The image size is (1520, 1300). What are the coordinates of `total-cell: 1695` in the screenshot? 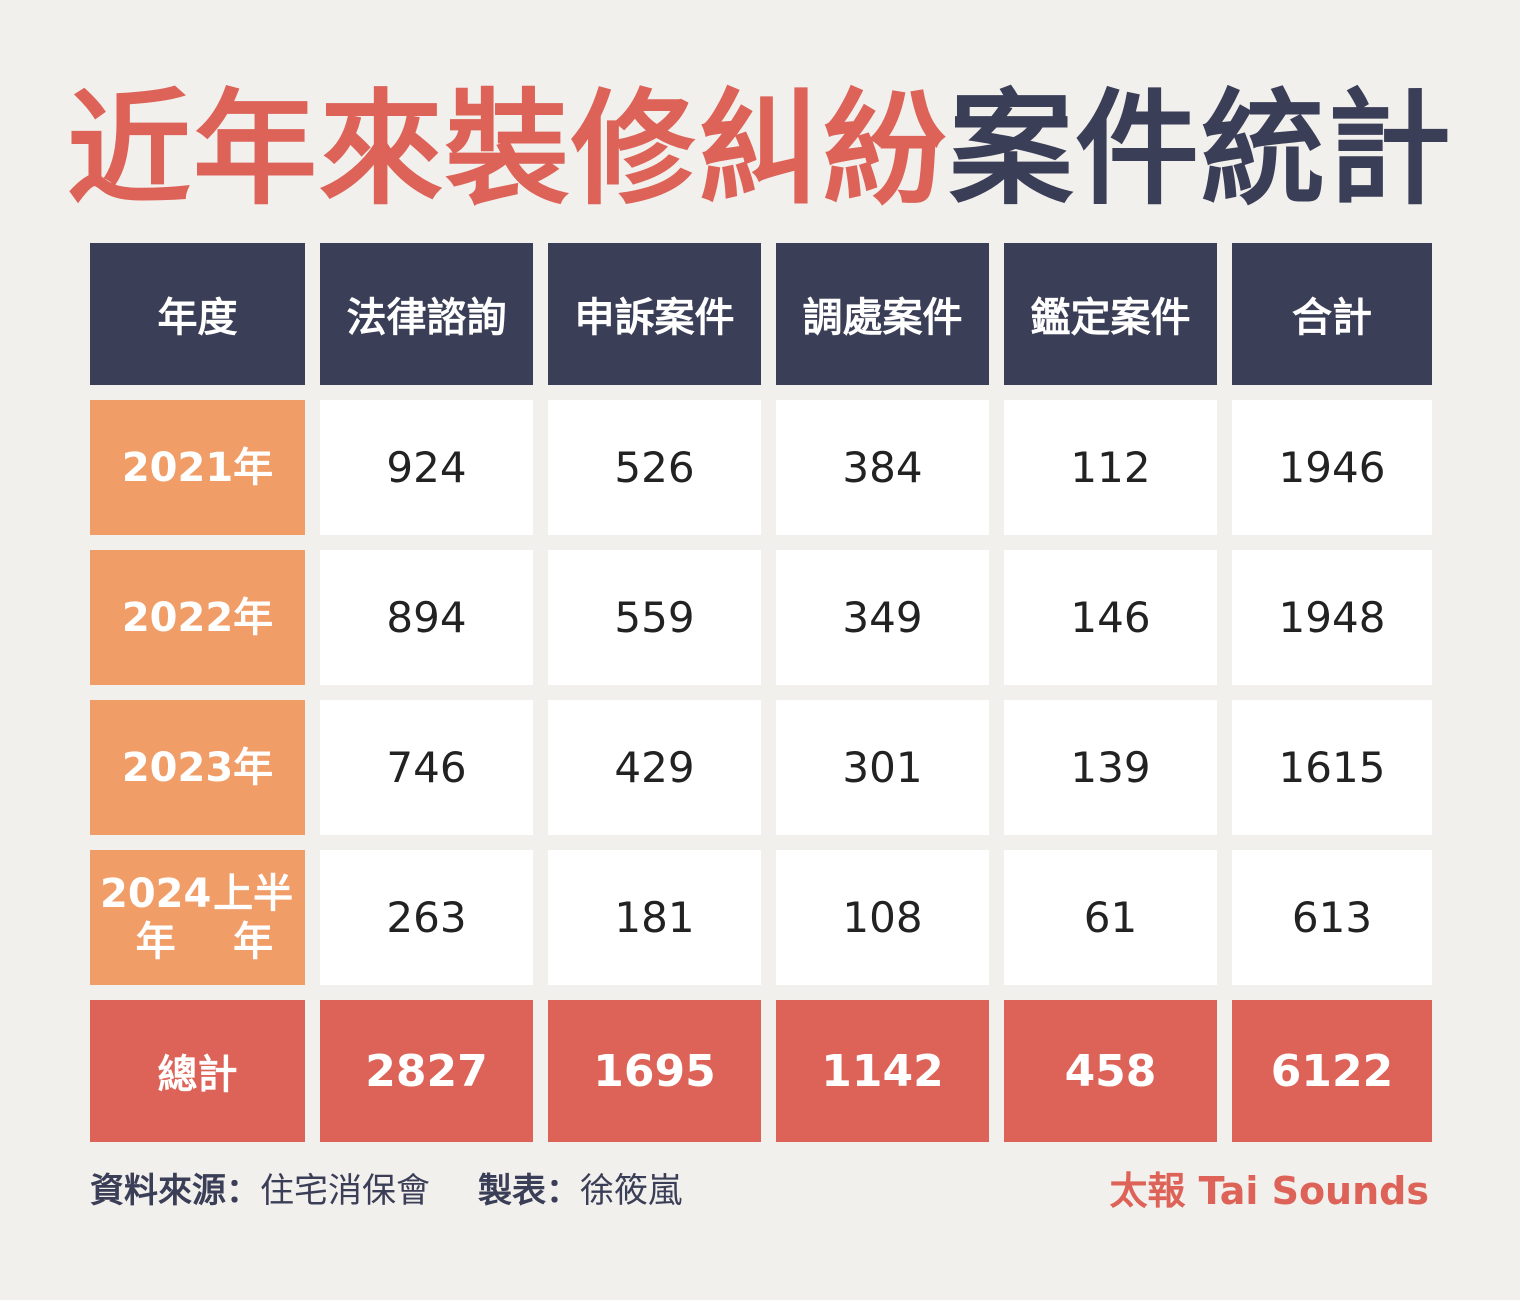 It's located at (654, 1071).